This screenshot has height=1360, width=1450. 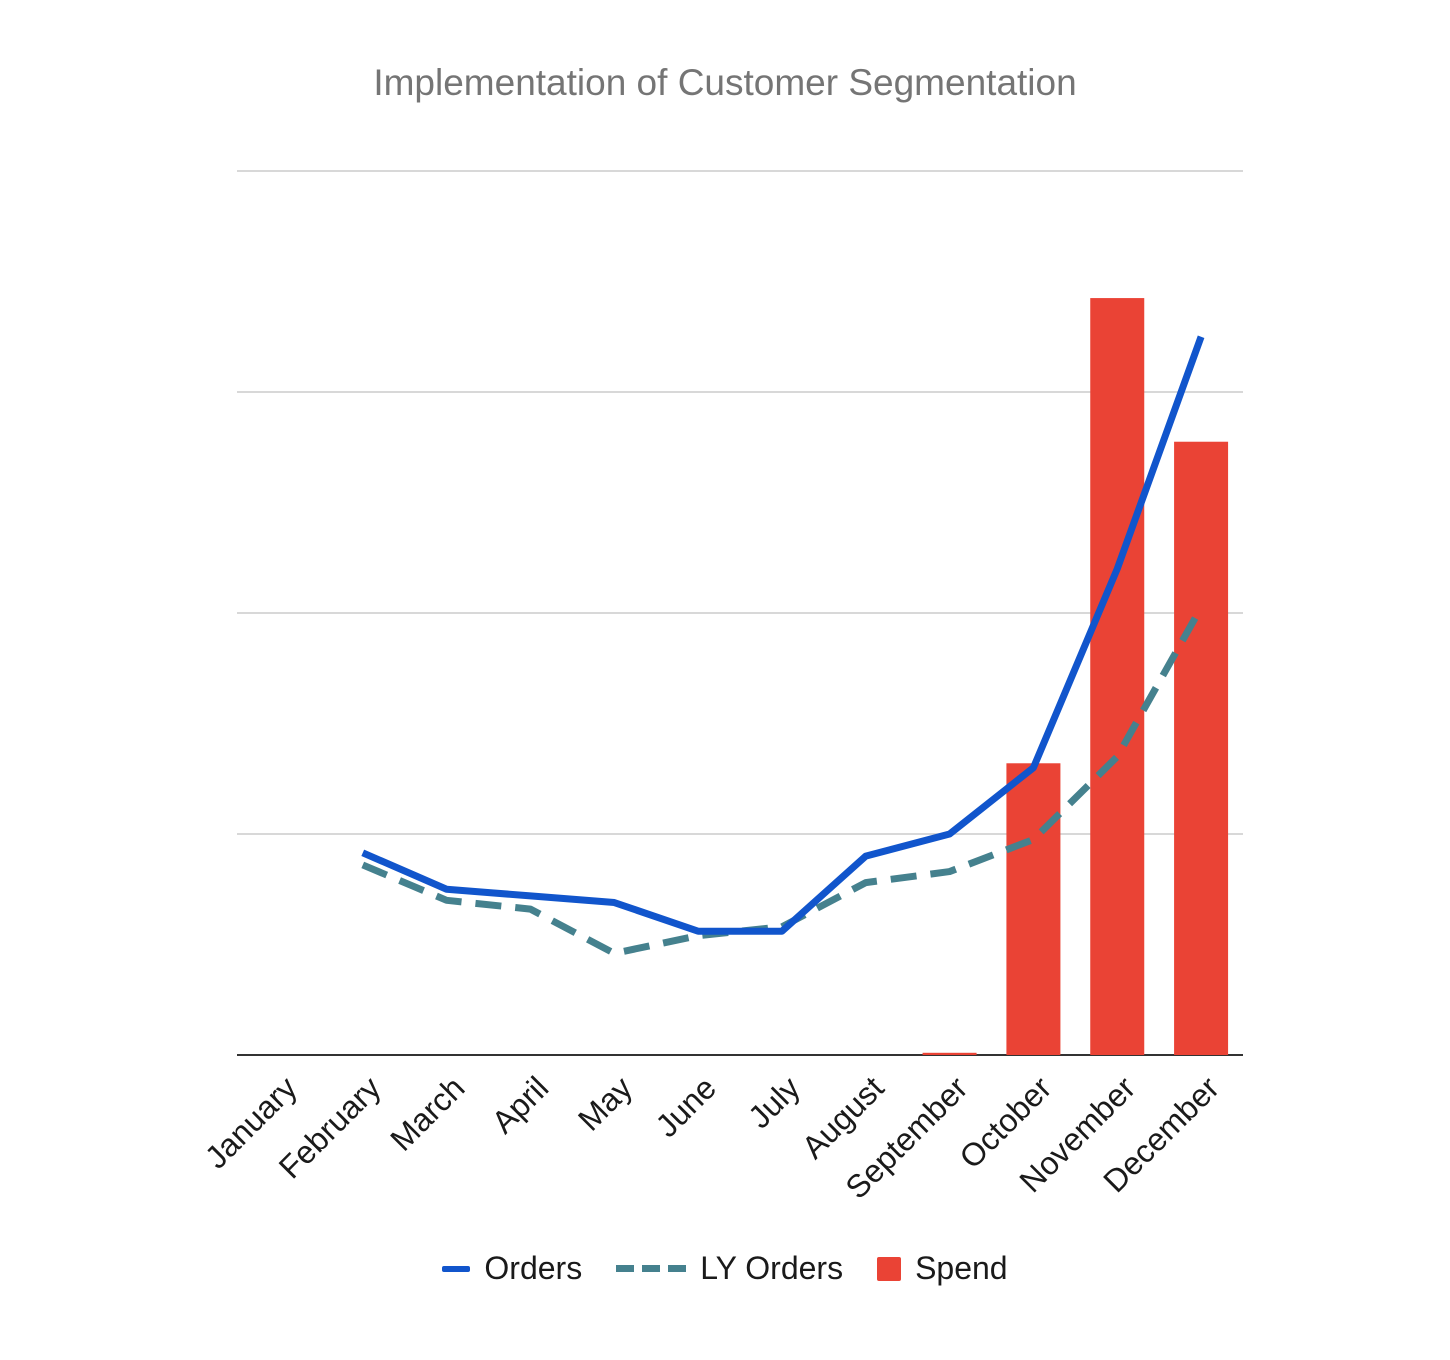 I want to click on legend: Orders LY Orders Spend, so click(x=725, y=1268).